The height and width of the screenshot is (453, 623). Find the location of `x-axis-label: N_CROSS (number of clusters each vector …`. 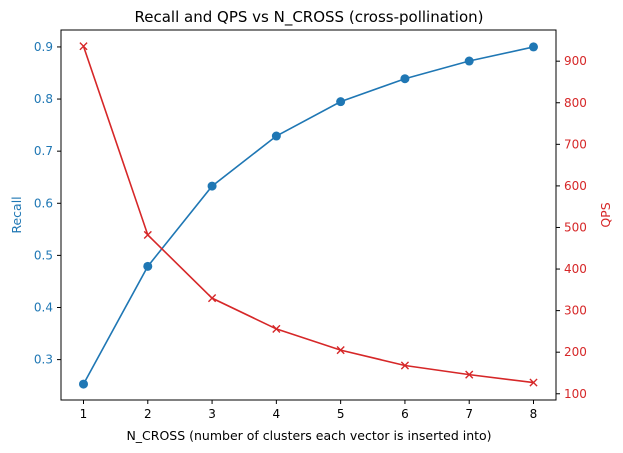

x-axis-label: N_CROSS (number of clusters each vector … is located at coordinates (308, 435).